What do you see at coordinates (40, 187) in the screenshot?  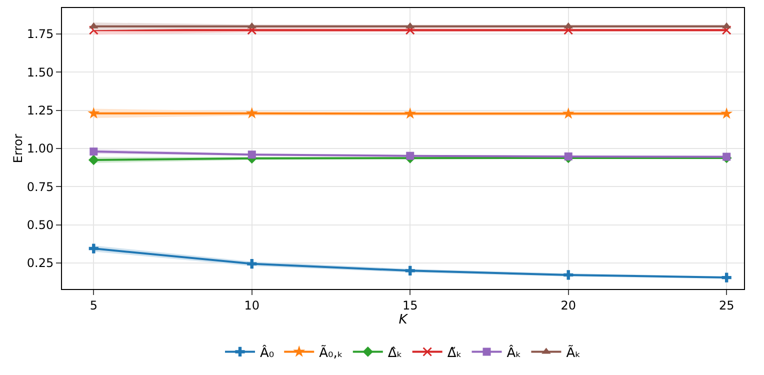 I see `y-tick-label: 0.75` at bounding box center [40, 187].